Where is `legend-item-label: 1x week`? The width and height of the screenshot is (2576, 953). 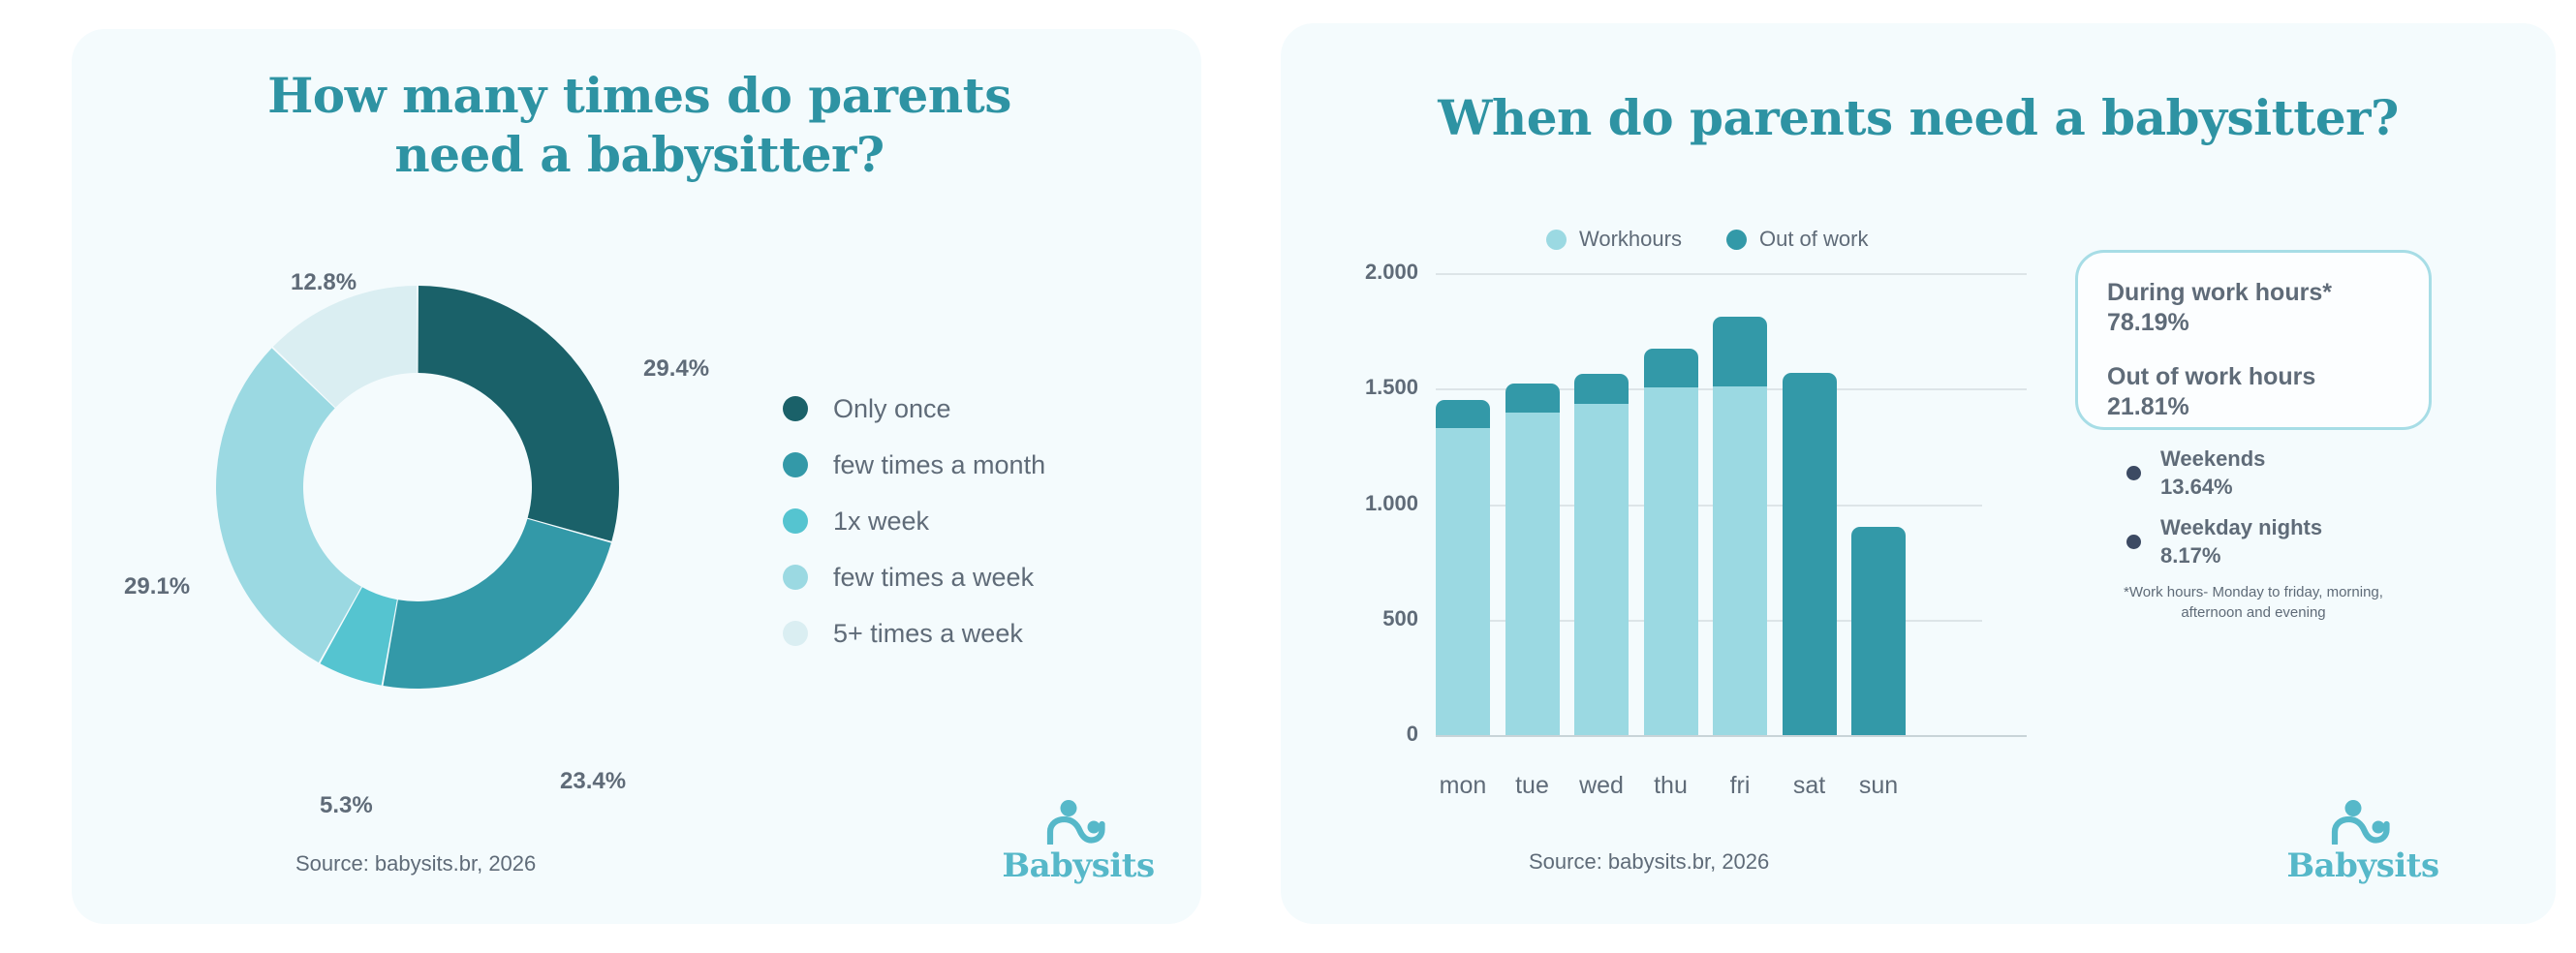 legend-item-label: 1x week is located at coordinates (881, 521).